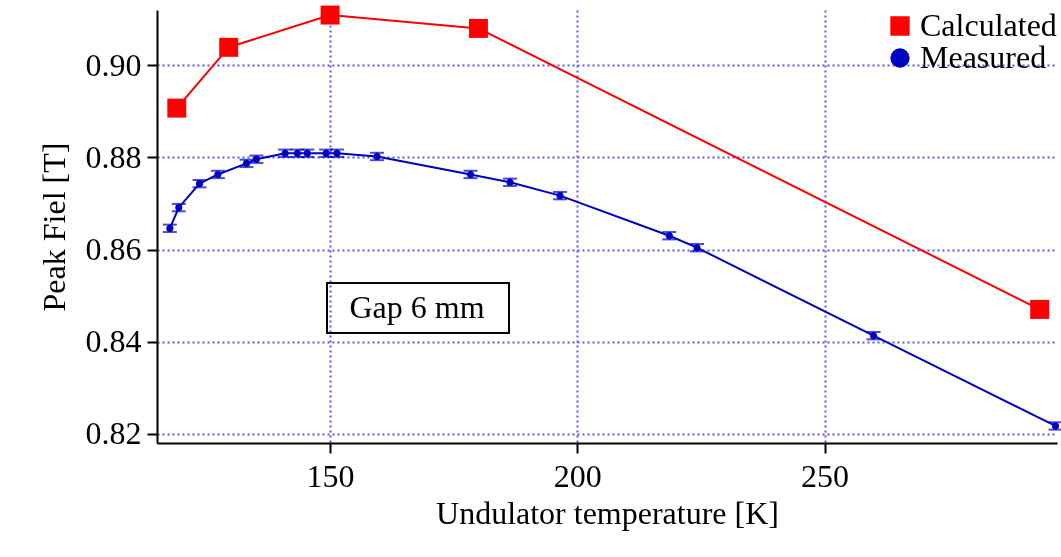 Image resolution: width=1061 pixels, height=557 pixels. What do you see at coordinates (113, 341) in the screenshot?
I see `y-tick-label: 0.84` at bounding box center [113, 341].